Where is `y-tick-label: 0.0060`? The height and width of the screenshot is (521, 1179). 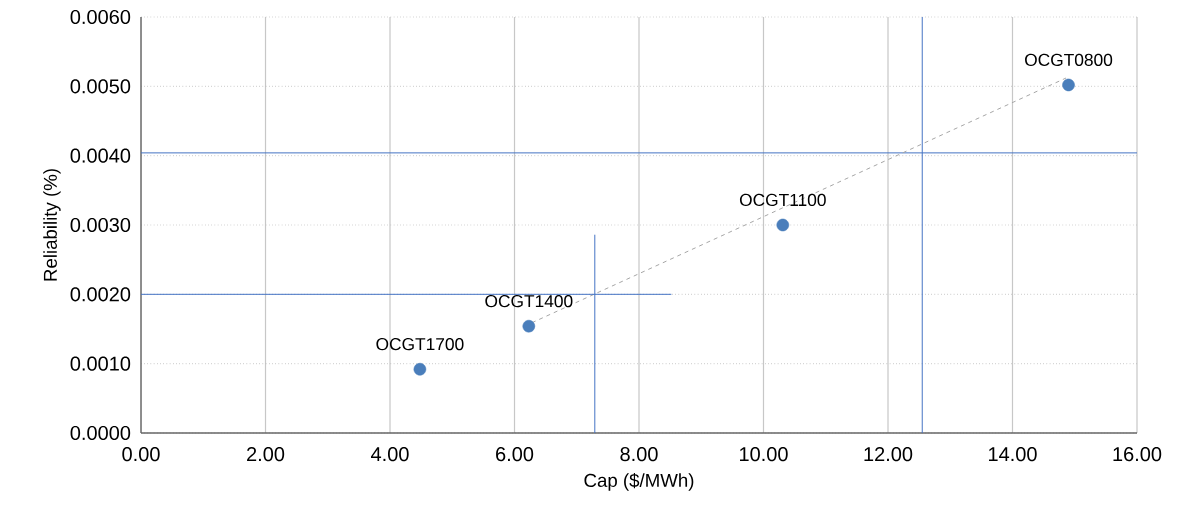
y-tick-label: 0.0060 is located at coordinates (100, 17).